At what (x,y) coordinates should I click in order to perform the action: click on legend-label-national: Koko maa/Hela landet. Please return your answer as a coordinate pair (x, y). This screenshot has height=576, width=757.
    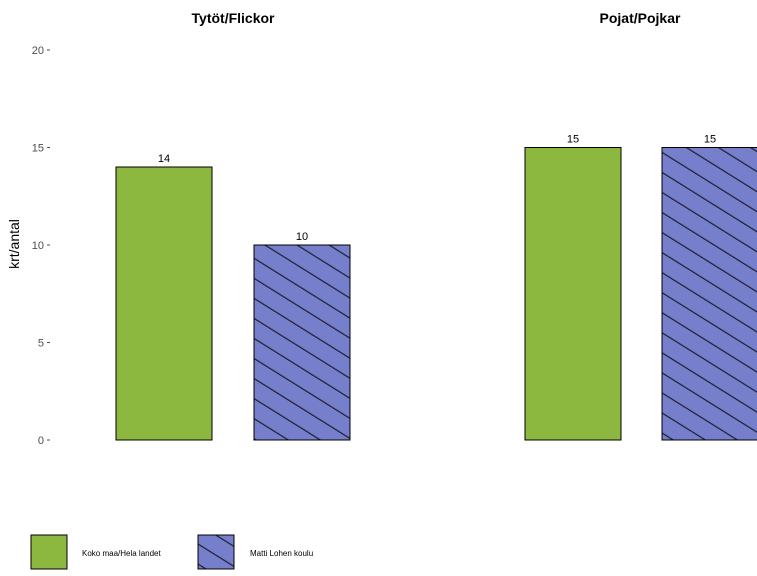
    Looking at the image, I should click on (121, 553).